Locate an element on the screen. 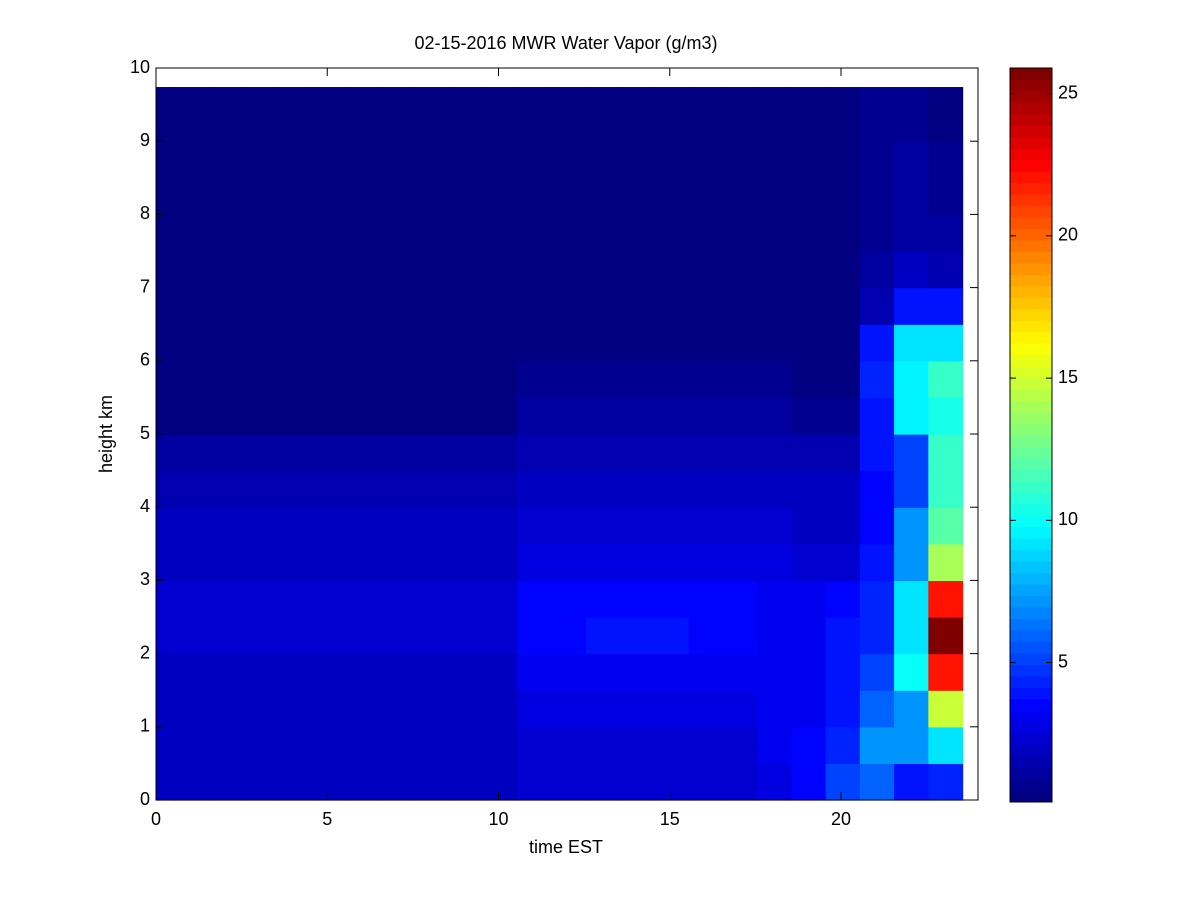 The image size is (1200, 900). colorbar-tick-label: 5 is located at coordinates (1063, 661).